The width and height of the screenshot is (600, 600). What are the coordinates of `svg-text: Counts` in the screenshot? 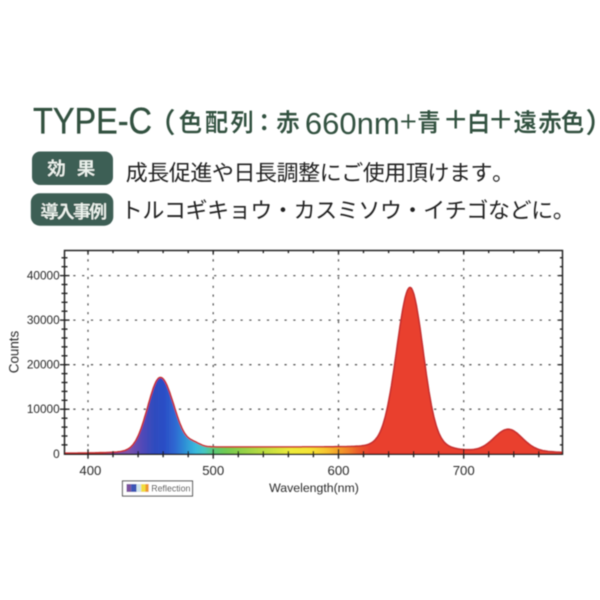 It's located at (13, 351).